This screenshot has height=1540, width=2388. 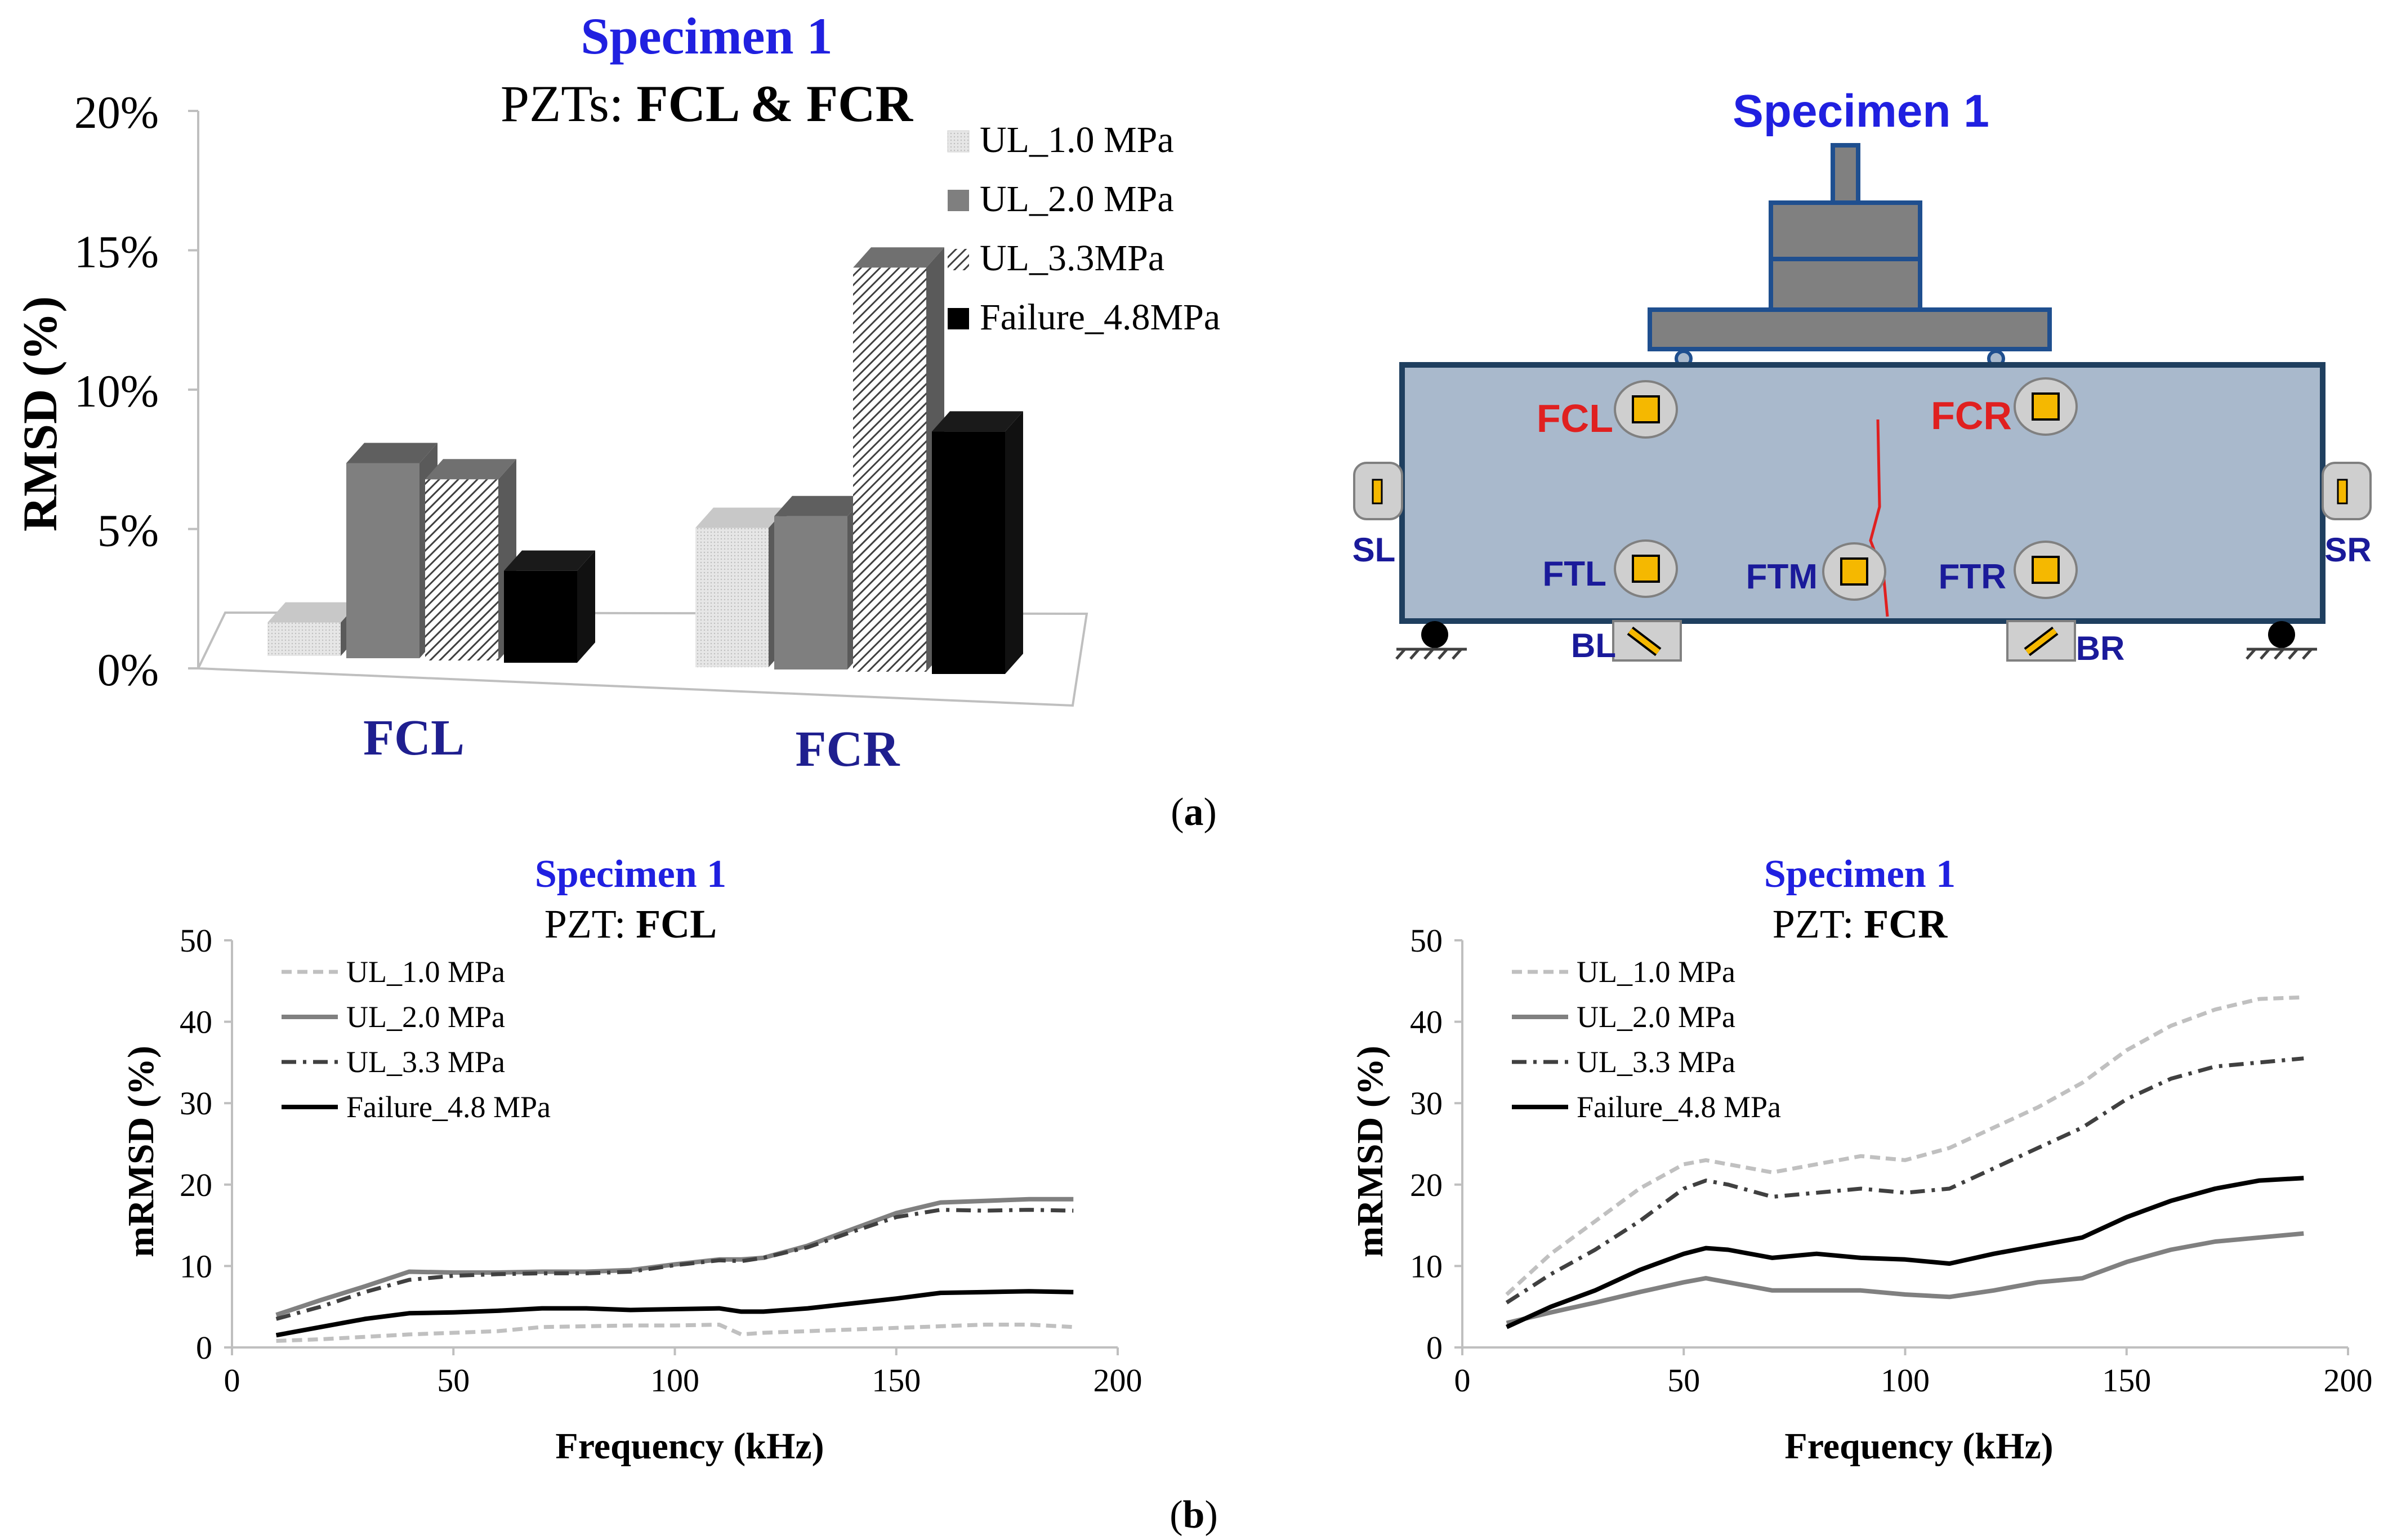 What do you see at coordinates (1370, 1151) in the screenshot?
I see `line-fcr-y-label: mRMSD (%)` at bounding box center [1370, 1151].